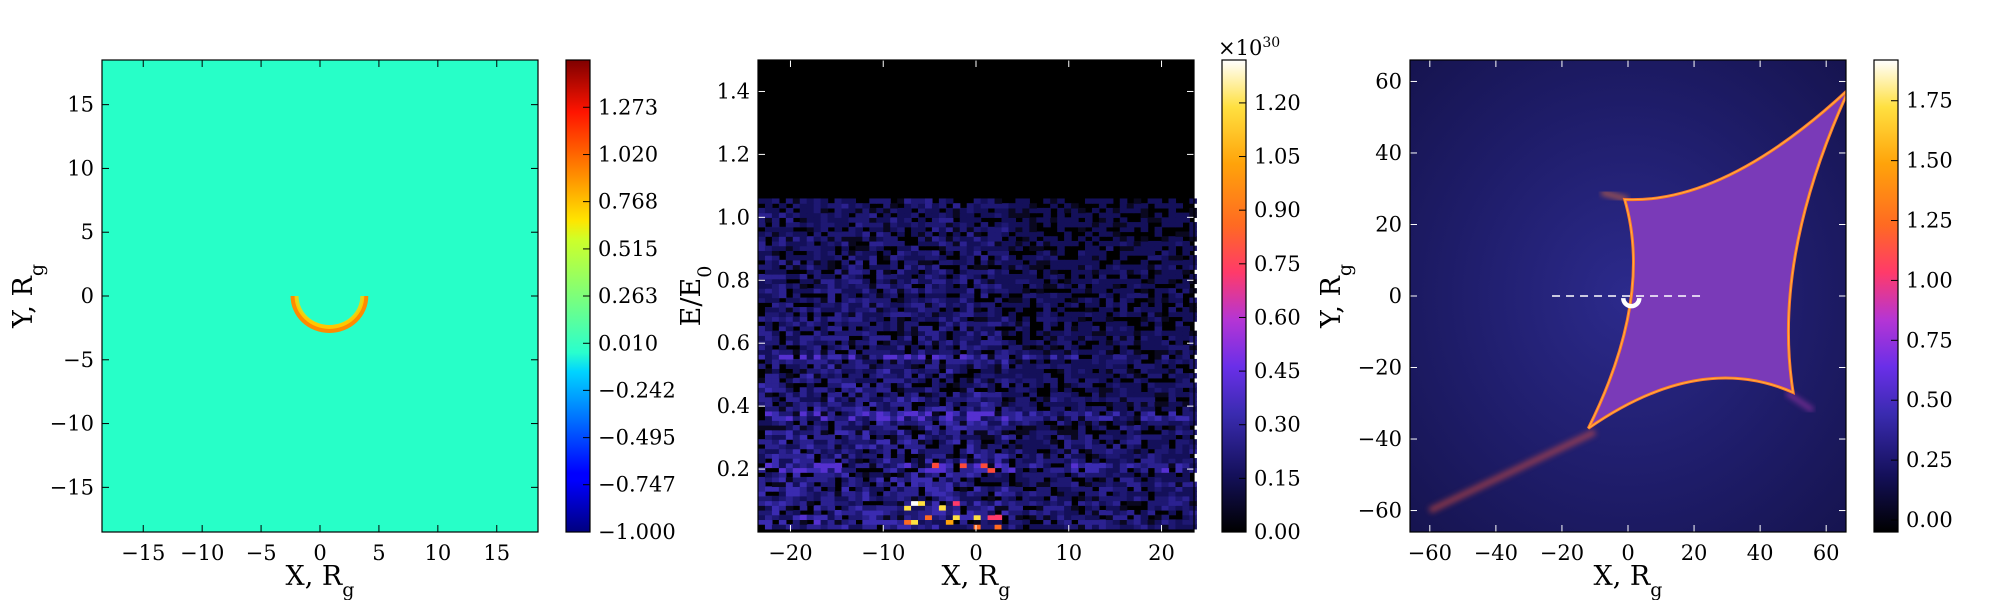 The width and height of the screenshot is (2000, 600). I want to click on x-axis-label: X, Rg, so click(976, 580).